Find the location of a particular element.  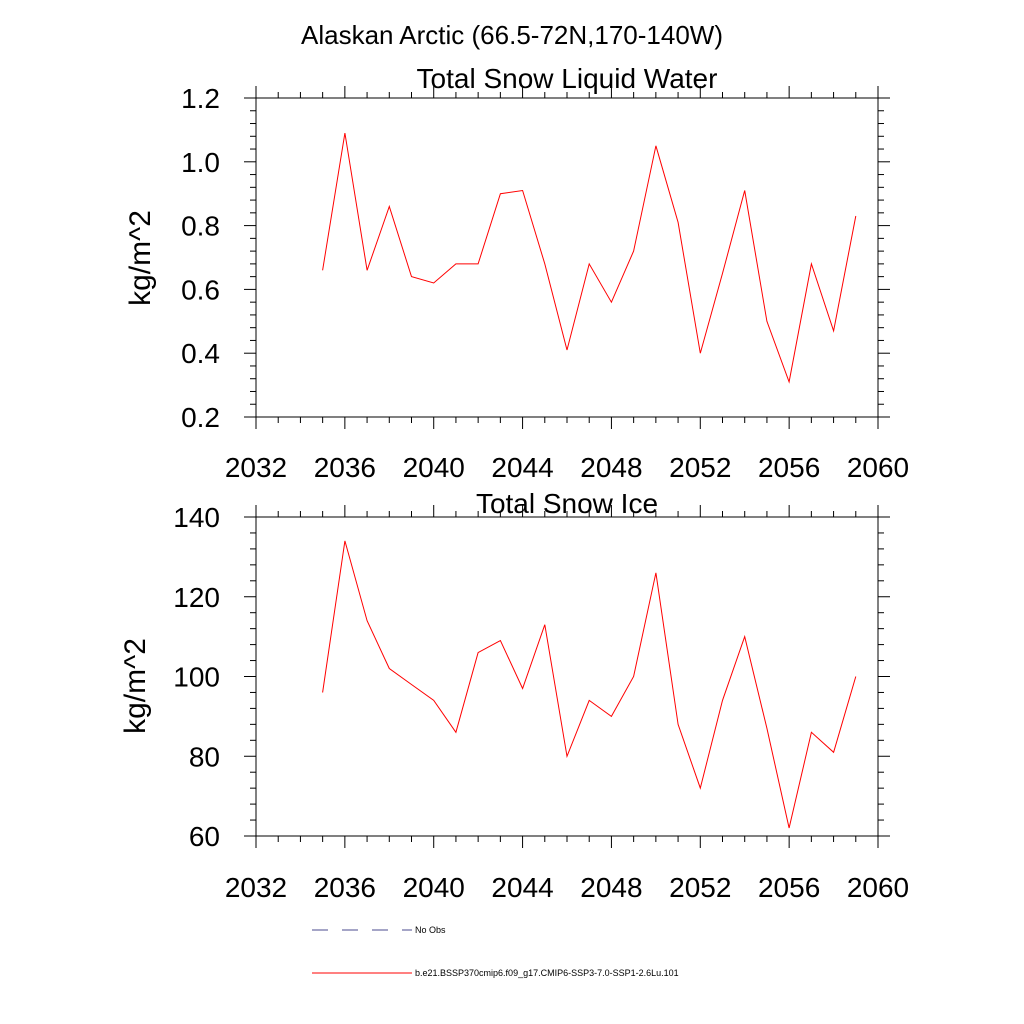

panel-title: Total Snow Liquid Water is located at coordinates (567, 78).